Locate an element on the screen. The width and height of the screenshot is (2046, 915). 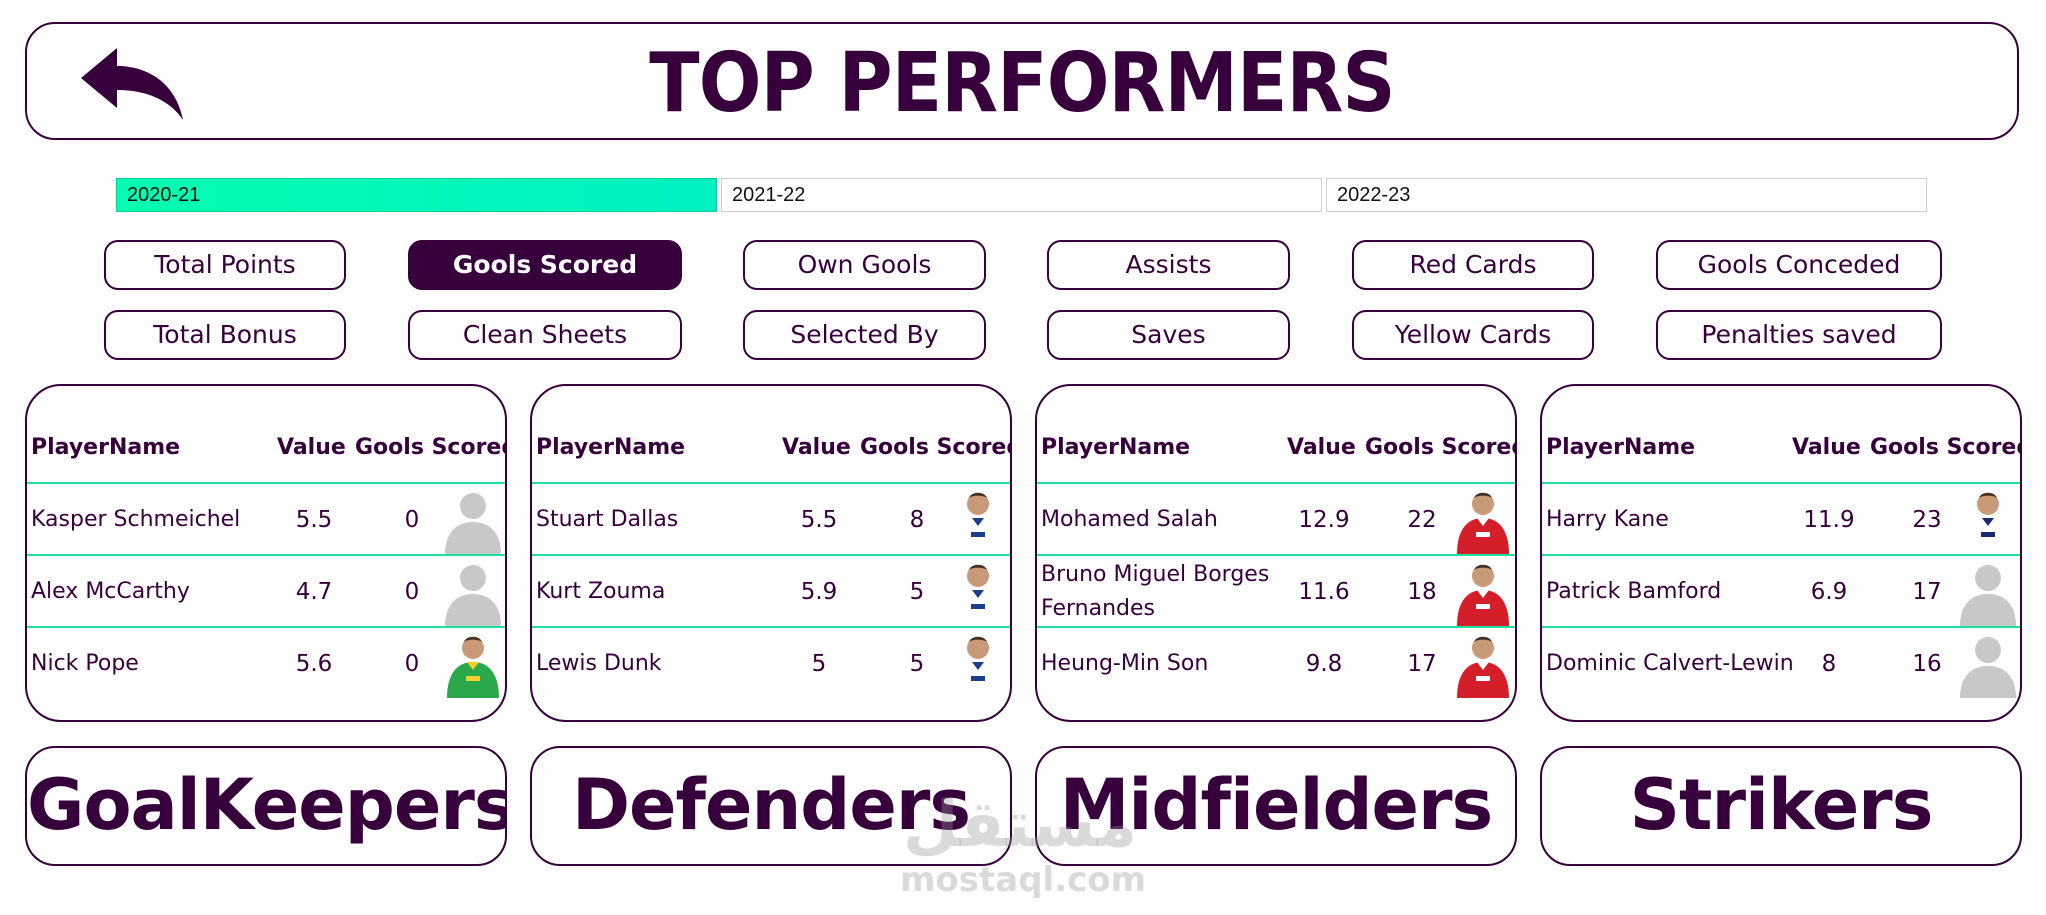
metric-clean-sheets: Clean Sheets is located at coordinates (545, 335).